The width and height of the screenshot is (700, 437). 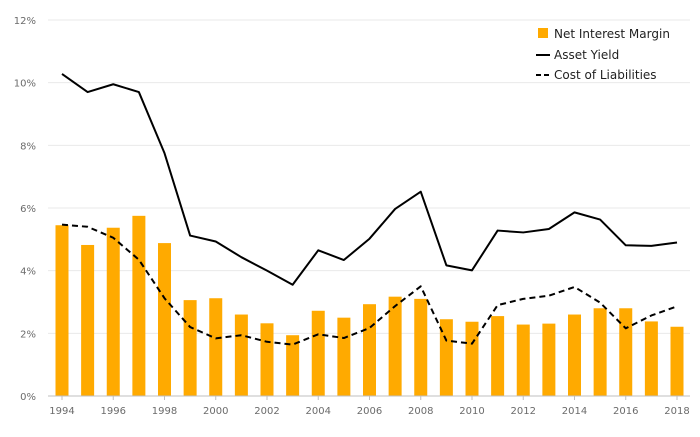 I want to click on x-tick-label: 2010, so click(x=471, y=411).